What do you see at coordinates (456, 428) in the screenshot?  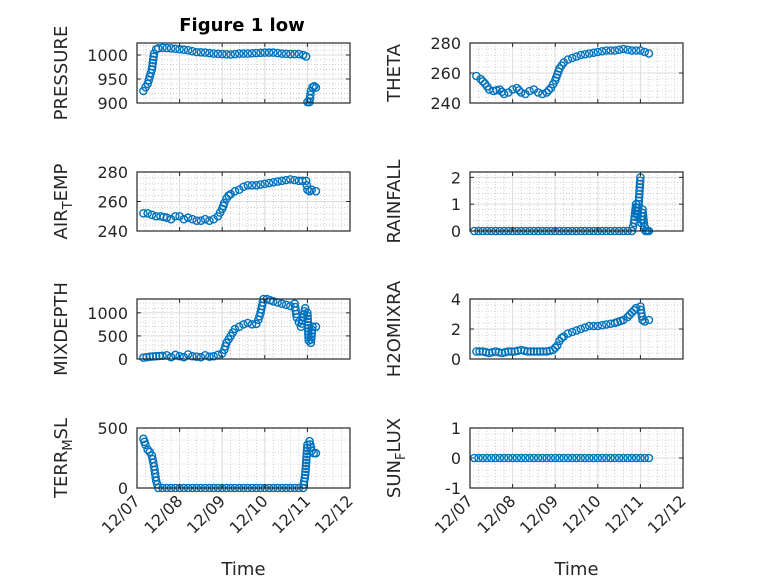 I see `y-tick-label: 1` at bounding box center [456, 428].